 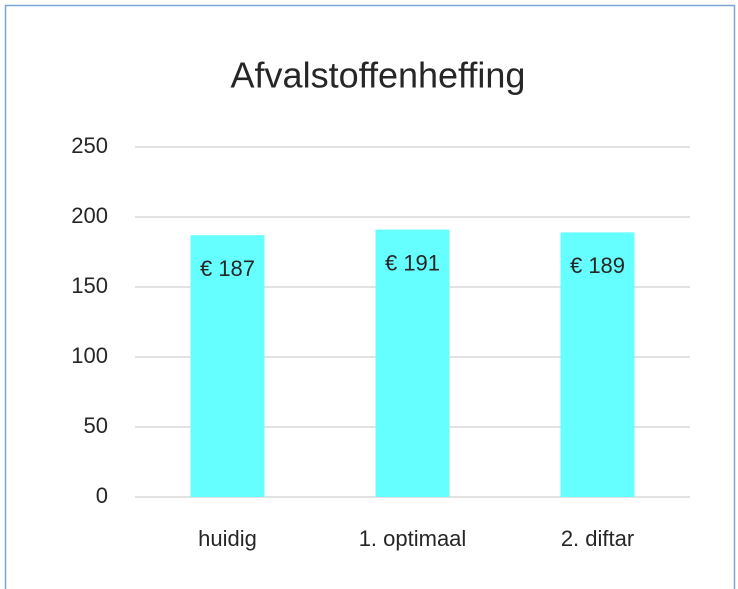 What do you see at coordinates (89, 145) in the screenshot?
I see `y-tick-label: 250` at bounding box center [89, 145].